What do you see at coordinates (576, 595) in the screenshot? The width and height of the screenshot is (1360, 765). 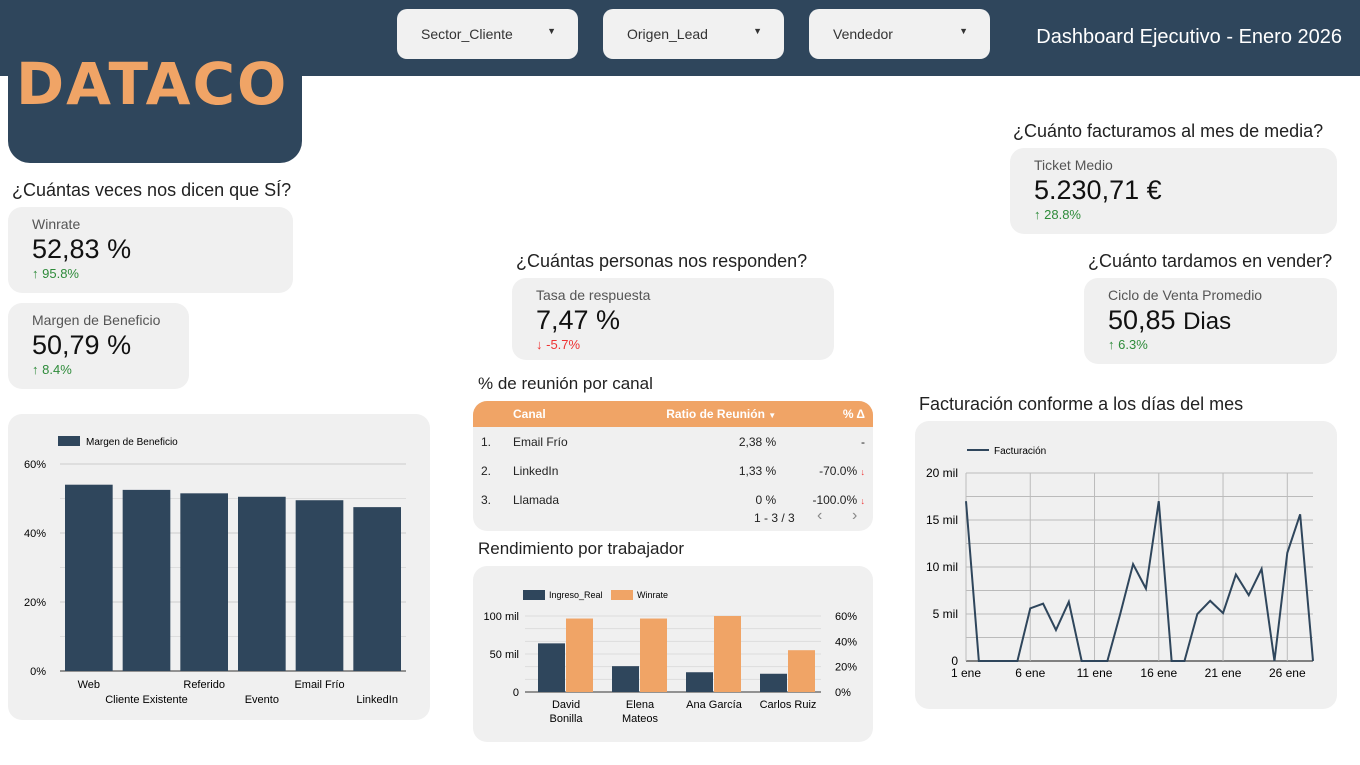 I see `legend-label: Ingreso_Real` at bounding box center [576, 595].